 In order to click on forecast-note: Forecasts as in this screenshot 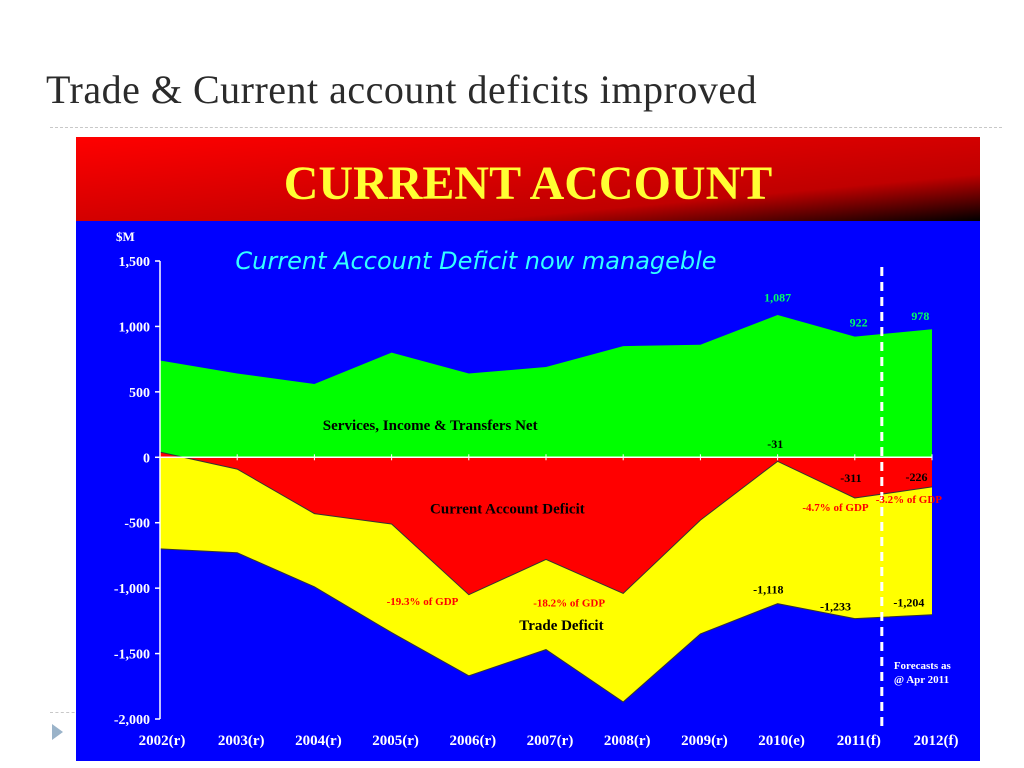, I will do `click(923, 666)`.